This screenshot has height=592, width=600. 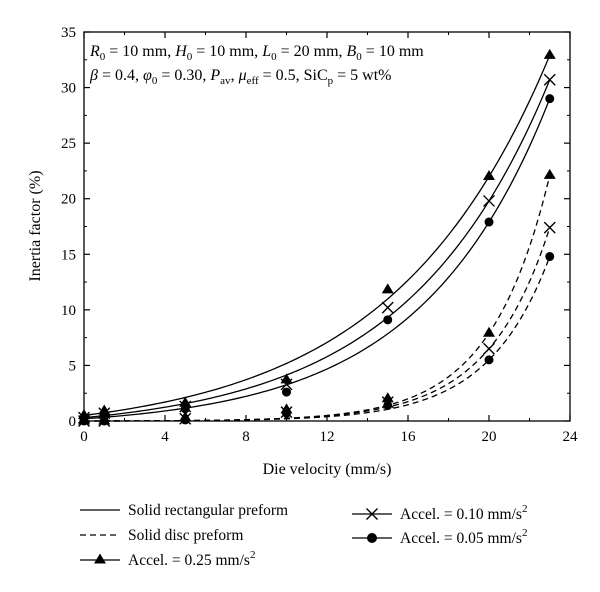 I want to click on x-tick-label: 20, so click(x=489, y=437).